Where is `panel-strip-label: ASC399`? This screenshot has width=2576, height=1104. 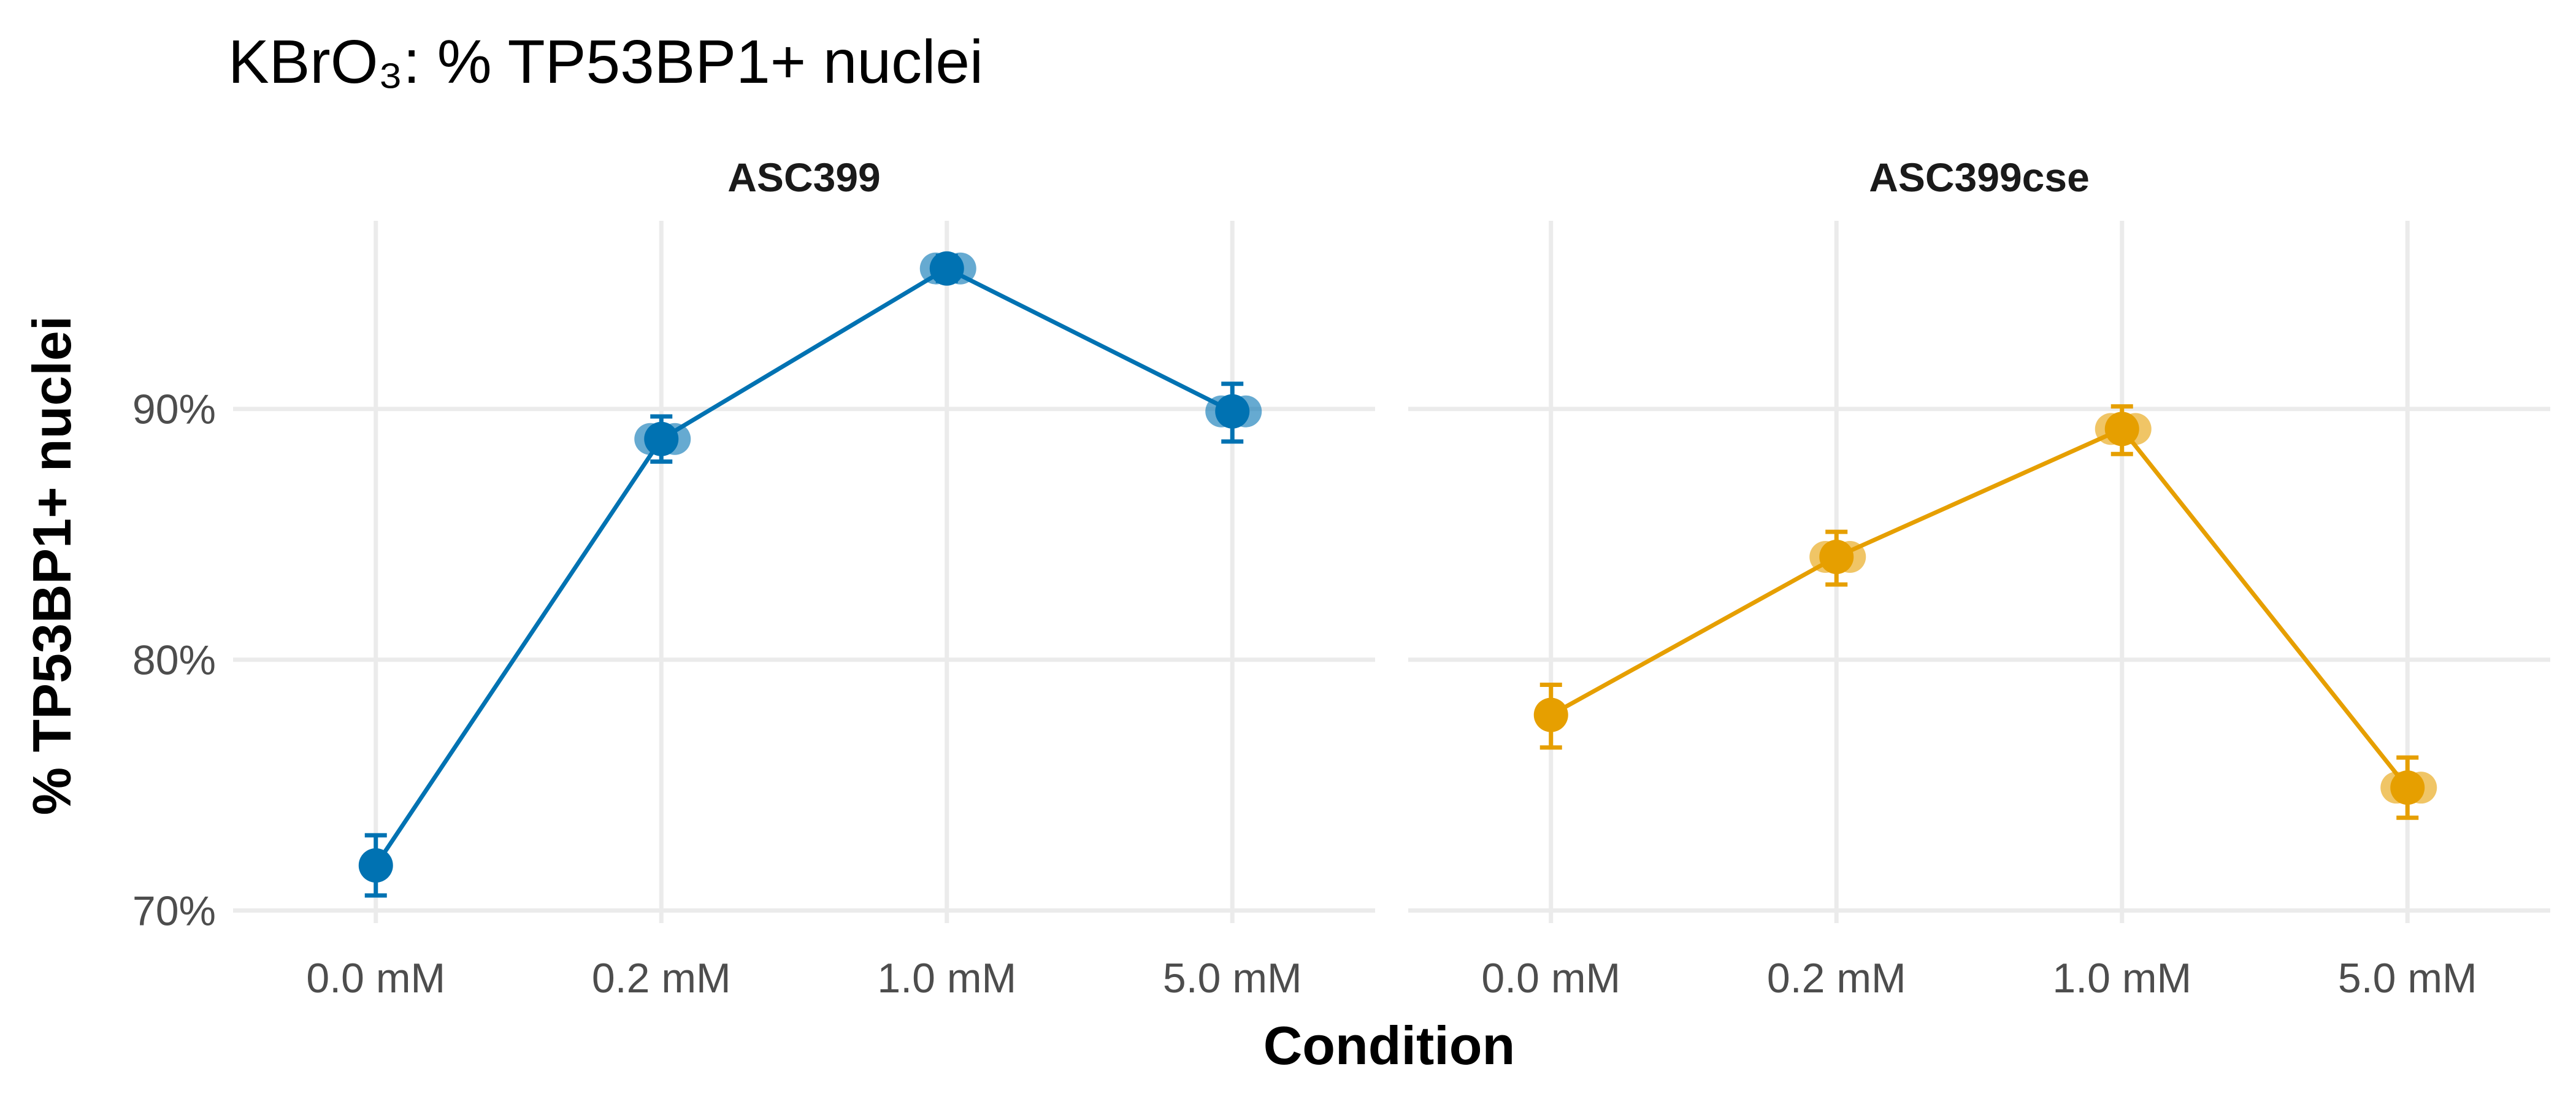
panel-strip-label: ASC399 is located at coordinates (803, 177).